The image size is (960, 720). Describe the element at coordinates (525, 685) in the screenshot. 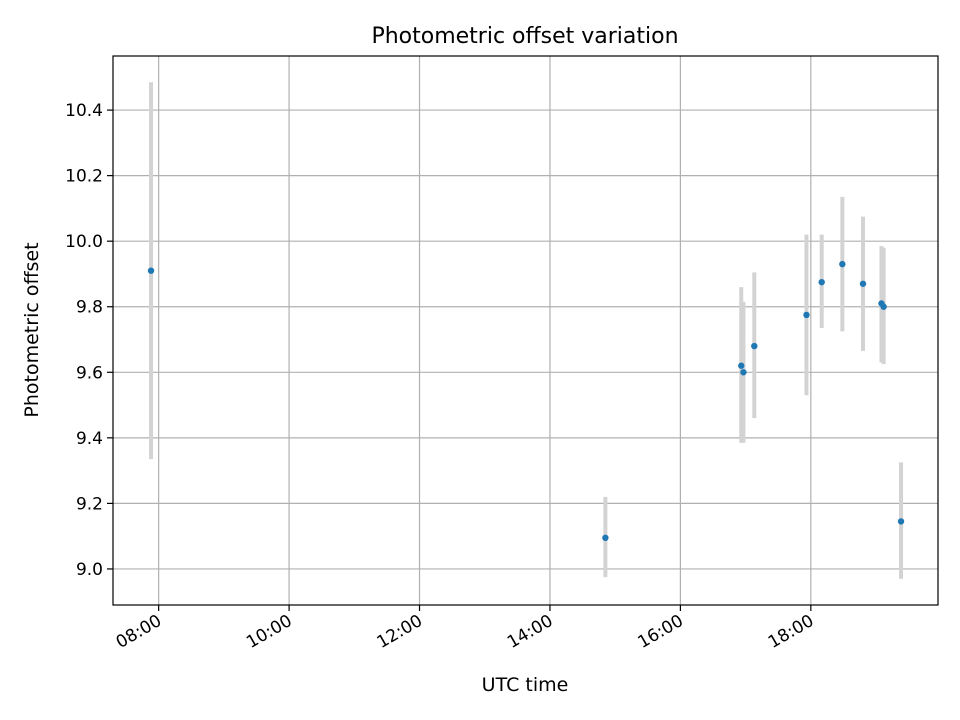

I see `x-axis-label: UTC time` at that location.